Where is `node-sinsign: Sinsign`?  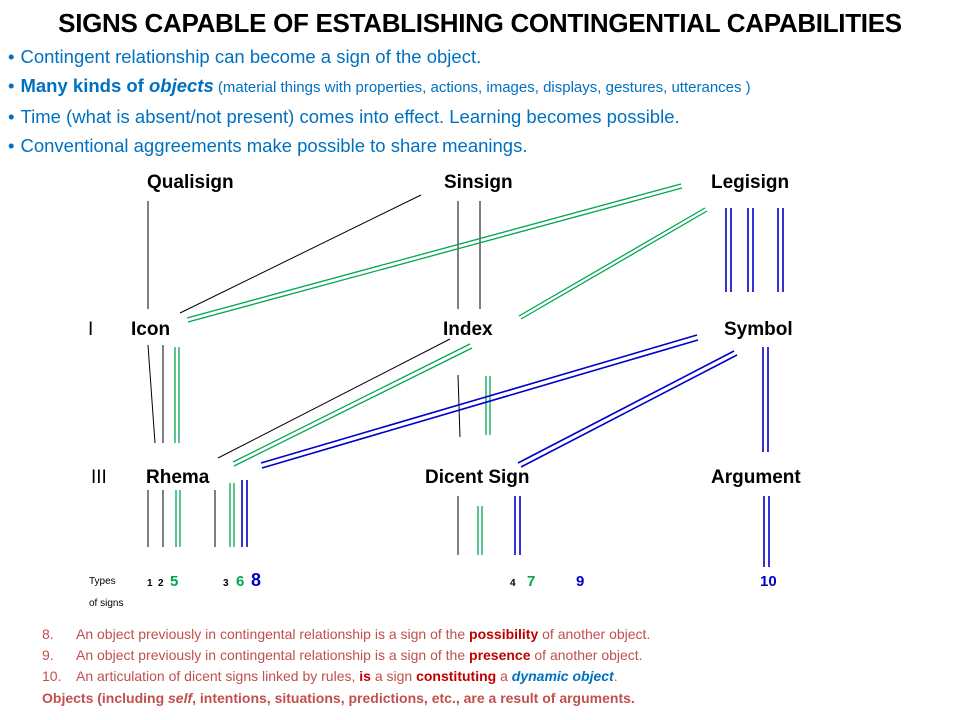
node-sinsign: Sinsign is located at coordinates (478, 182).